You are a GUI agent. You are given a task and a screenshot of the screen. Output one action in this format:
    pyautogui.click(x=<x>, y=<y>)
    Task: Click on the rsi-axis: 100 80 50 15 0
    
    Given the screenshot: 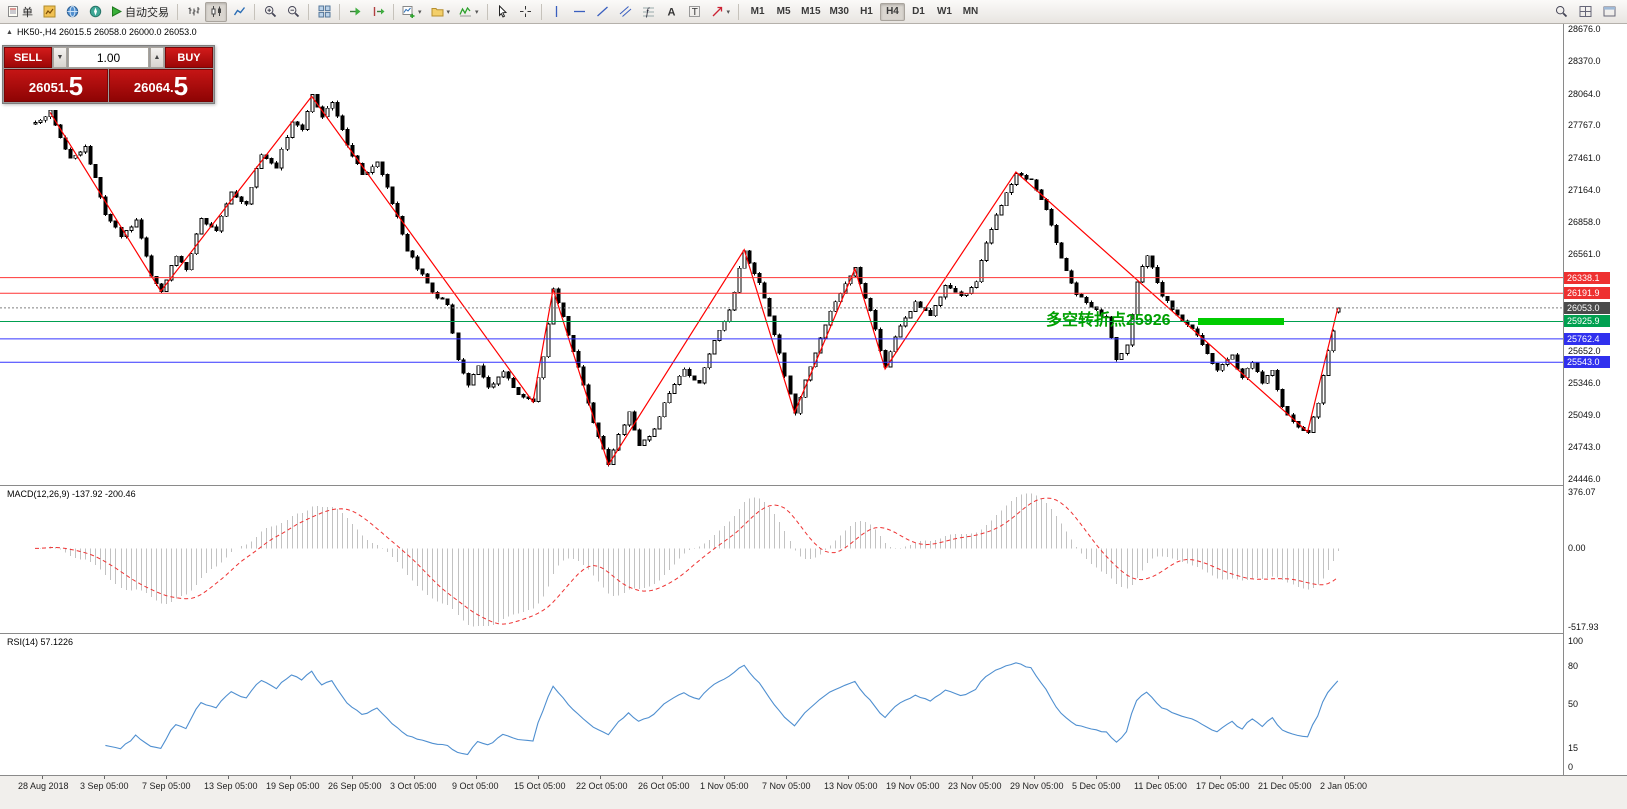 What is the action you would take?
    pyautogui.click(x=1595, y=704)
    